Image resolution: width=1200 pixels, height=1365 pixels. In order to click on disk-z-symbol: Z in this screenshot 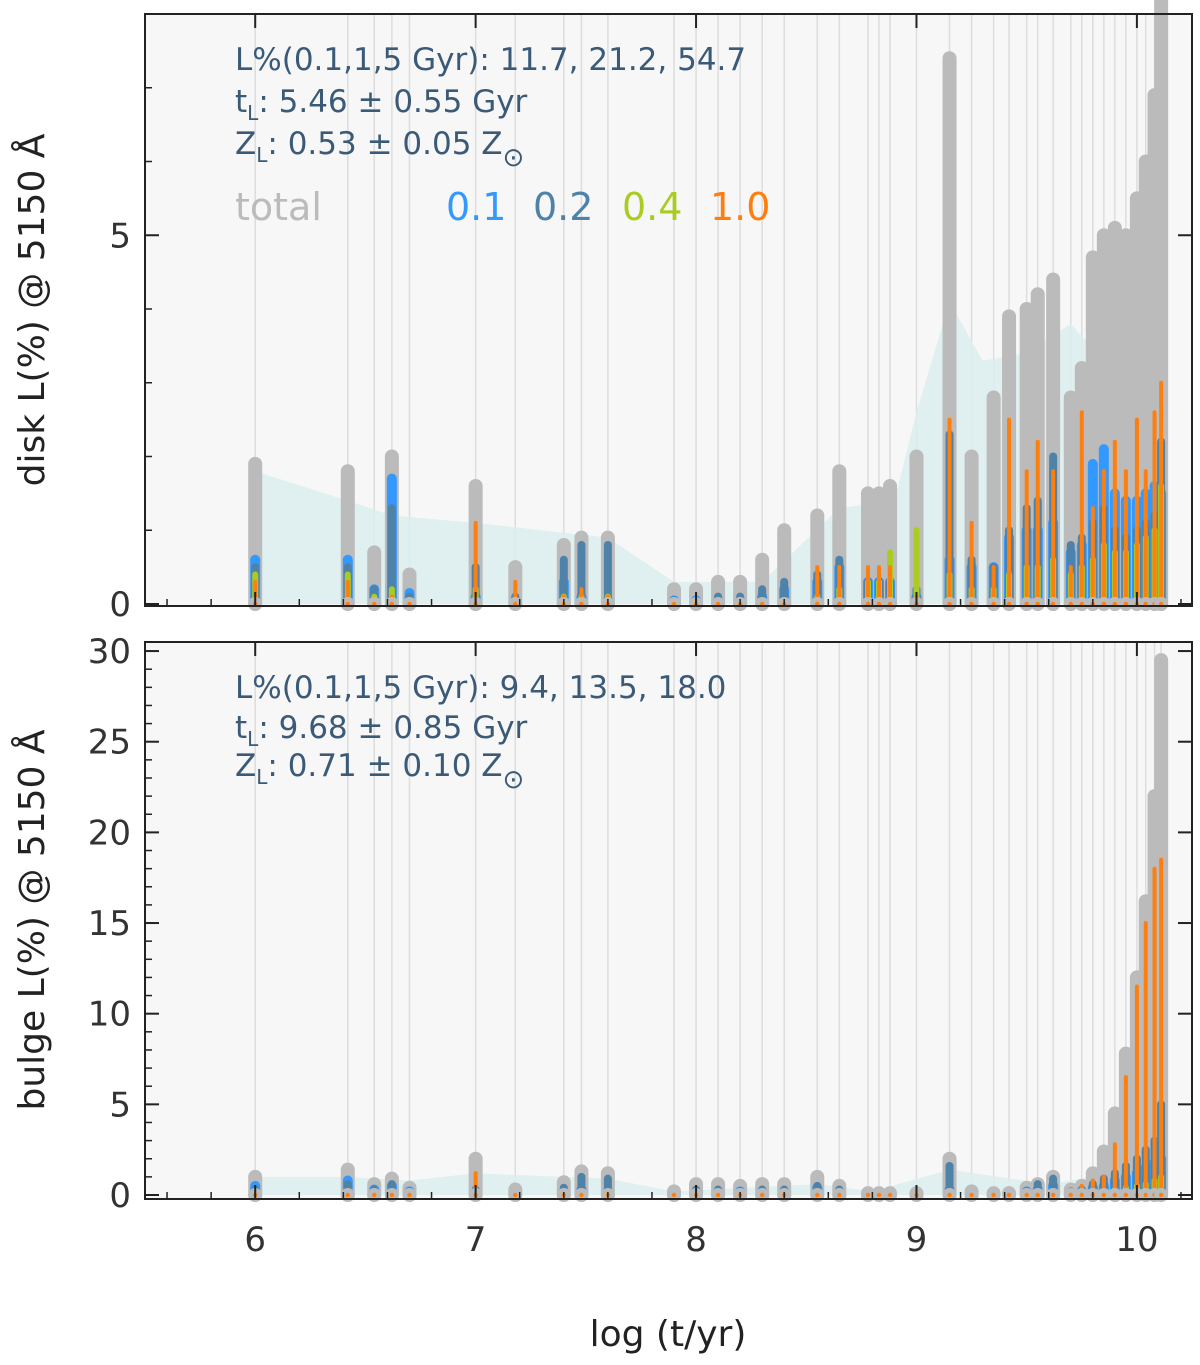, I will do `click(245, 144)`.